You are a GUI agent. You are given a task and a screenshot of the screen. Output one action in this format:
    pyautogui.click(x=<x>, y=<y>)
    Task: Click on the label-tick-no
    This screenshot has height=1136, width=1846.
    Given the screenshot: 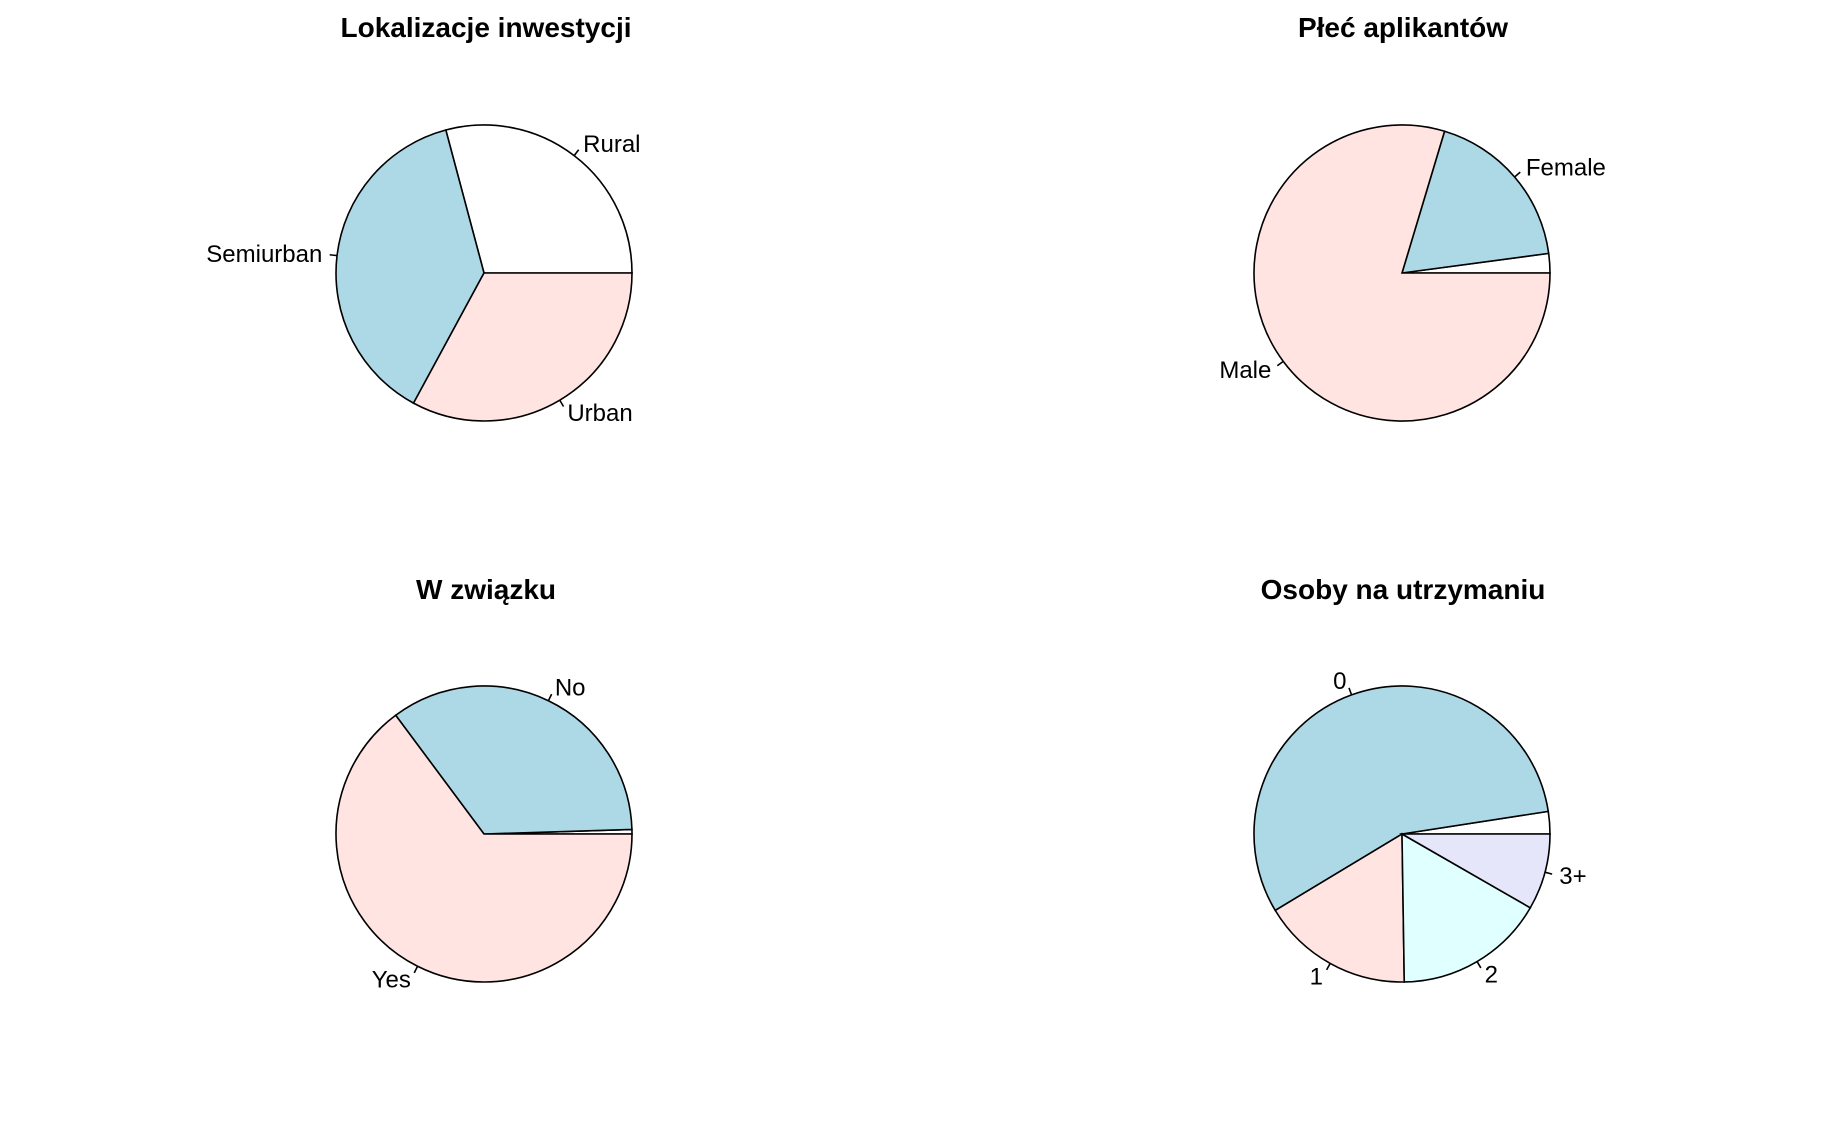 What is the action you would take?
    pyautogui.click(x=550, y=697)
    